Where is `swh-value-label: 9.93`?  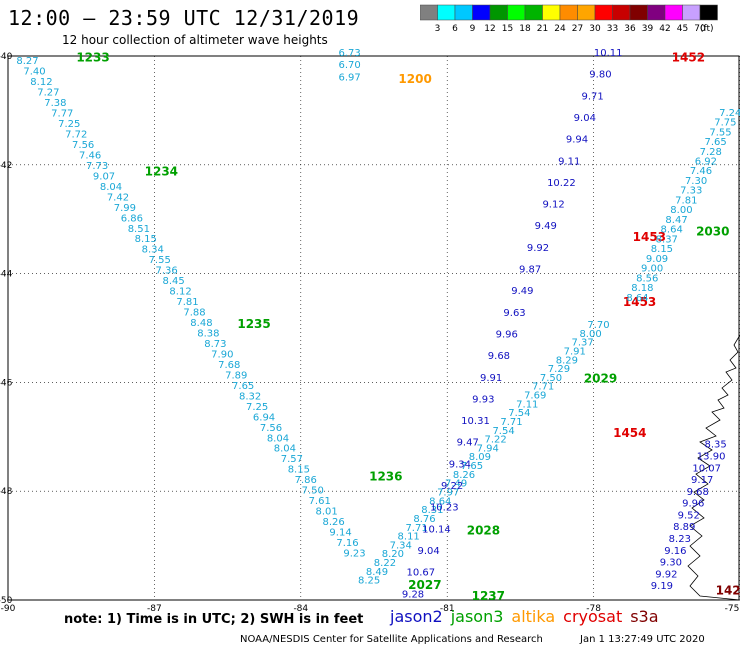 swh-value-label: 9.93 is located at coordinates (483, 399).